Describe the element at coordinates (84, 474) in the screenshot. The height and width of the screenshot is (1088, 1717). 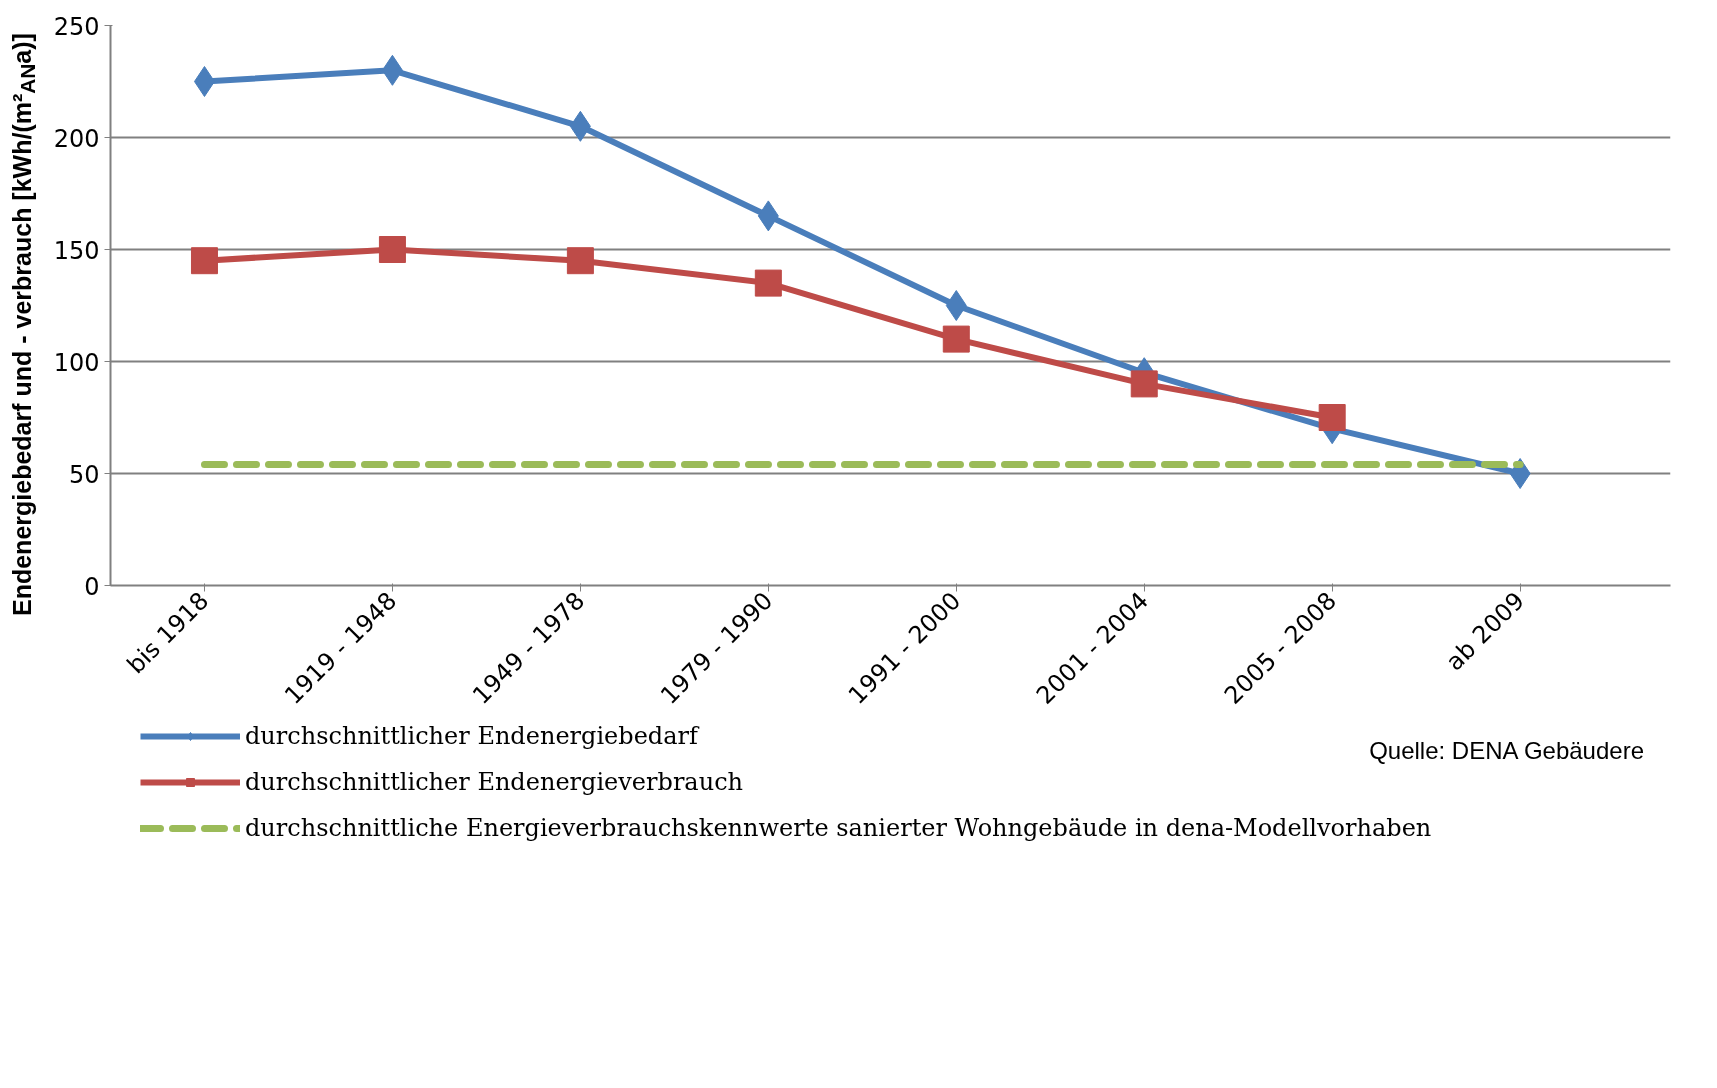
I see `y-tick-label: 50` at that location.